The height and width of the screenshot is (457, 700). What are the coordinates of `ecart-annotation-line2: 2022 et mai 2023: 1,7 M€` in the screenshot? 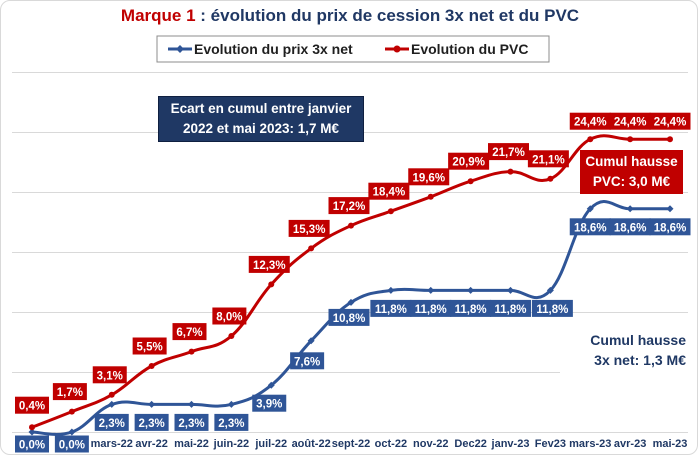 It's located at (261, 128).